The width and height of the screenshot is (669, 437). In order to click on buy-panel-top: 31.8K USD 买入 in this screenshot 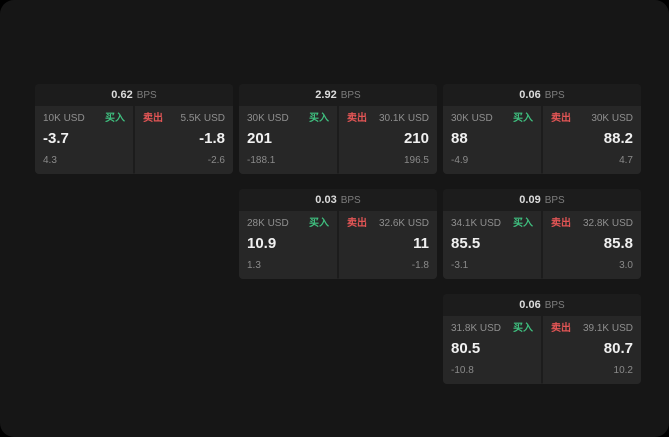, I will do `click(492, 329)`.